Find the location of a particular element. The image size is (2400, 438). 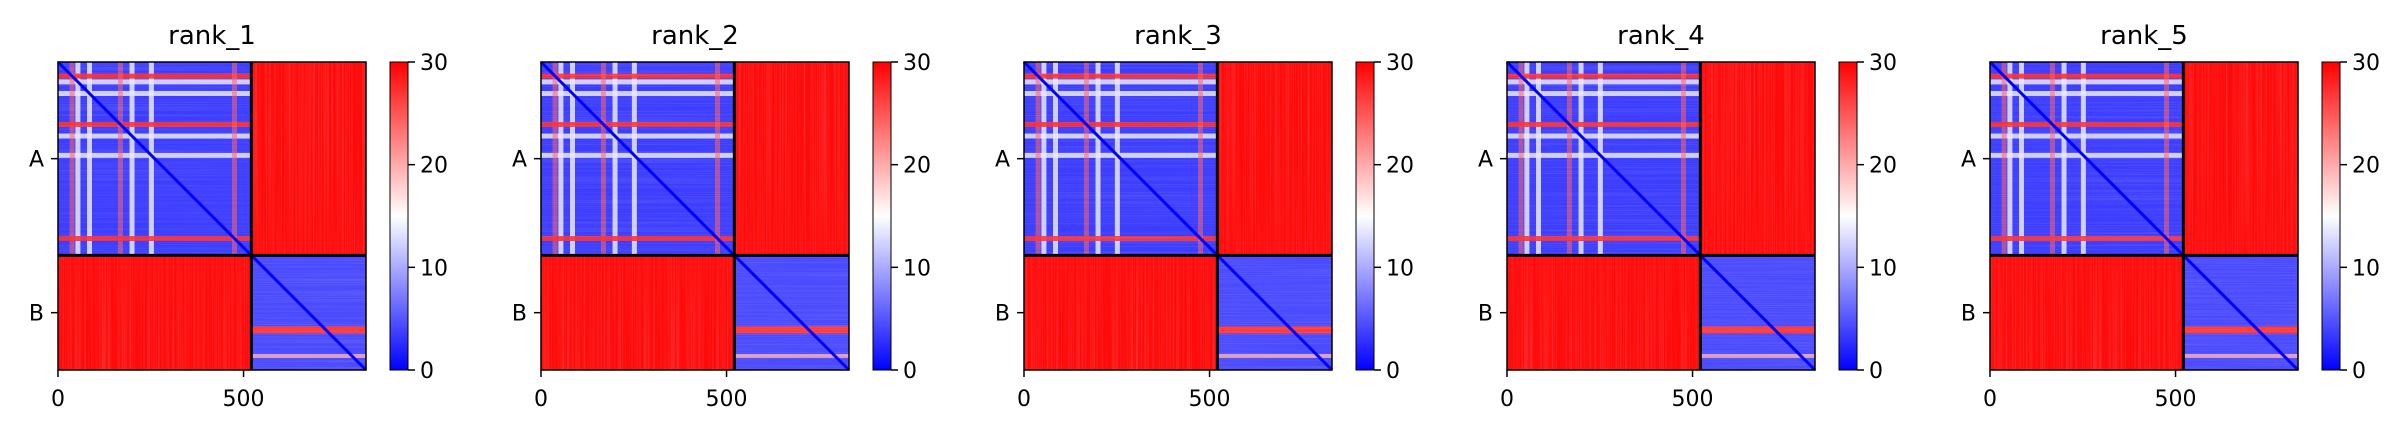

panel-title: rank_2 is located at coordinates (695, 36).